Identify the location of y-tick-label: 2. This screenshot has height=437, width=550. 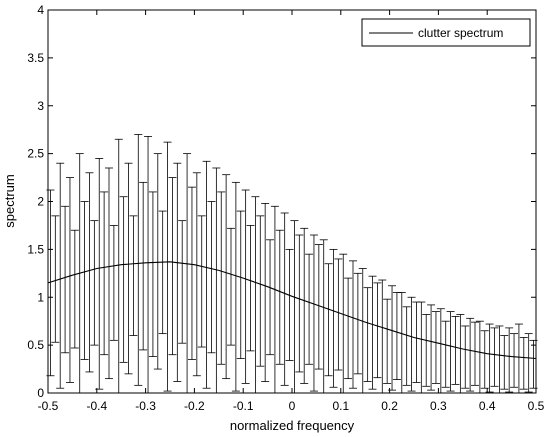
(40, 202).